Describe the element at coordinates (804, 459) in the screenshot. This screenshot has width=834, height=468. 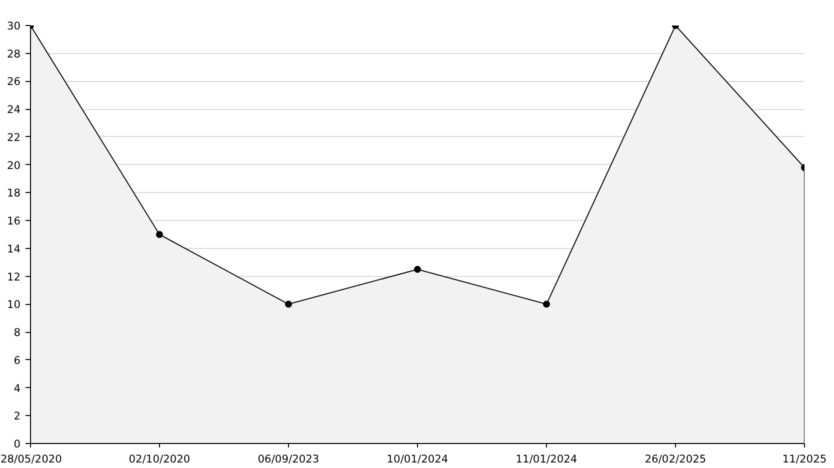
I see `x-tick-label: 11/2025` at that location.